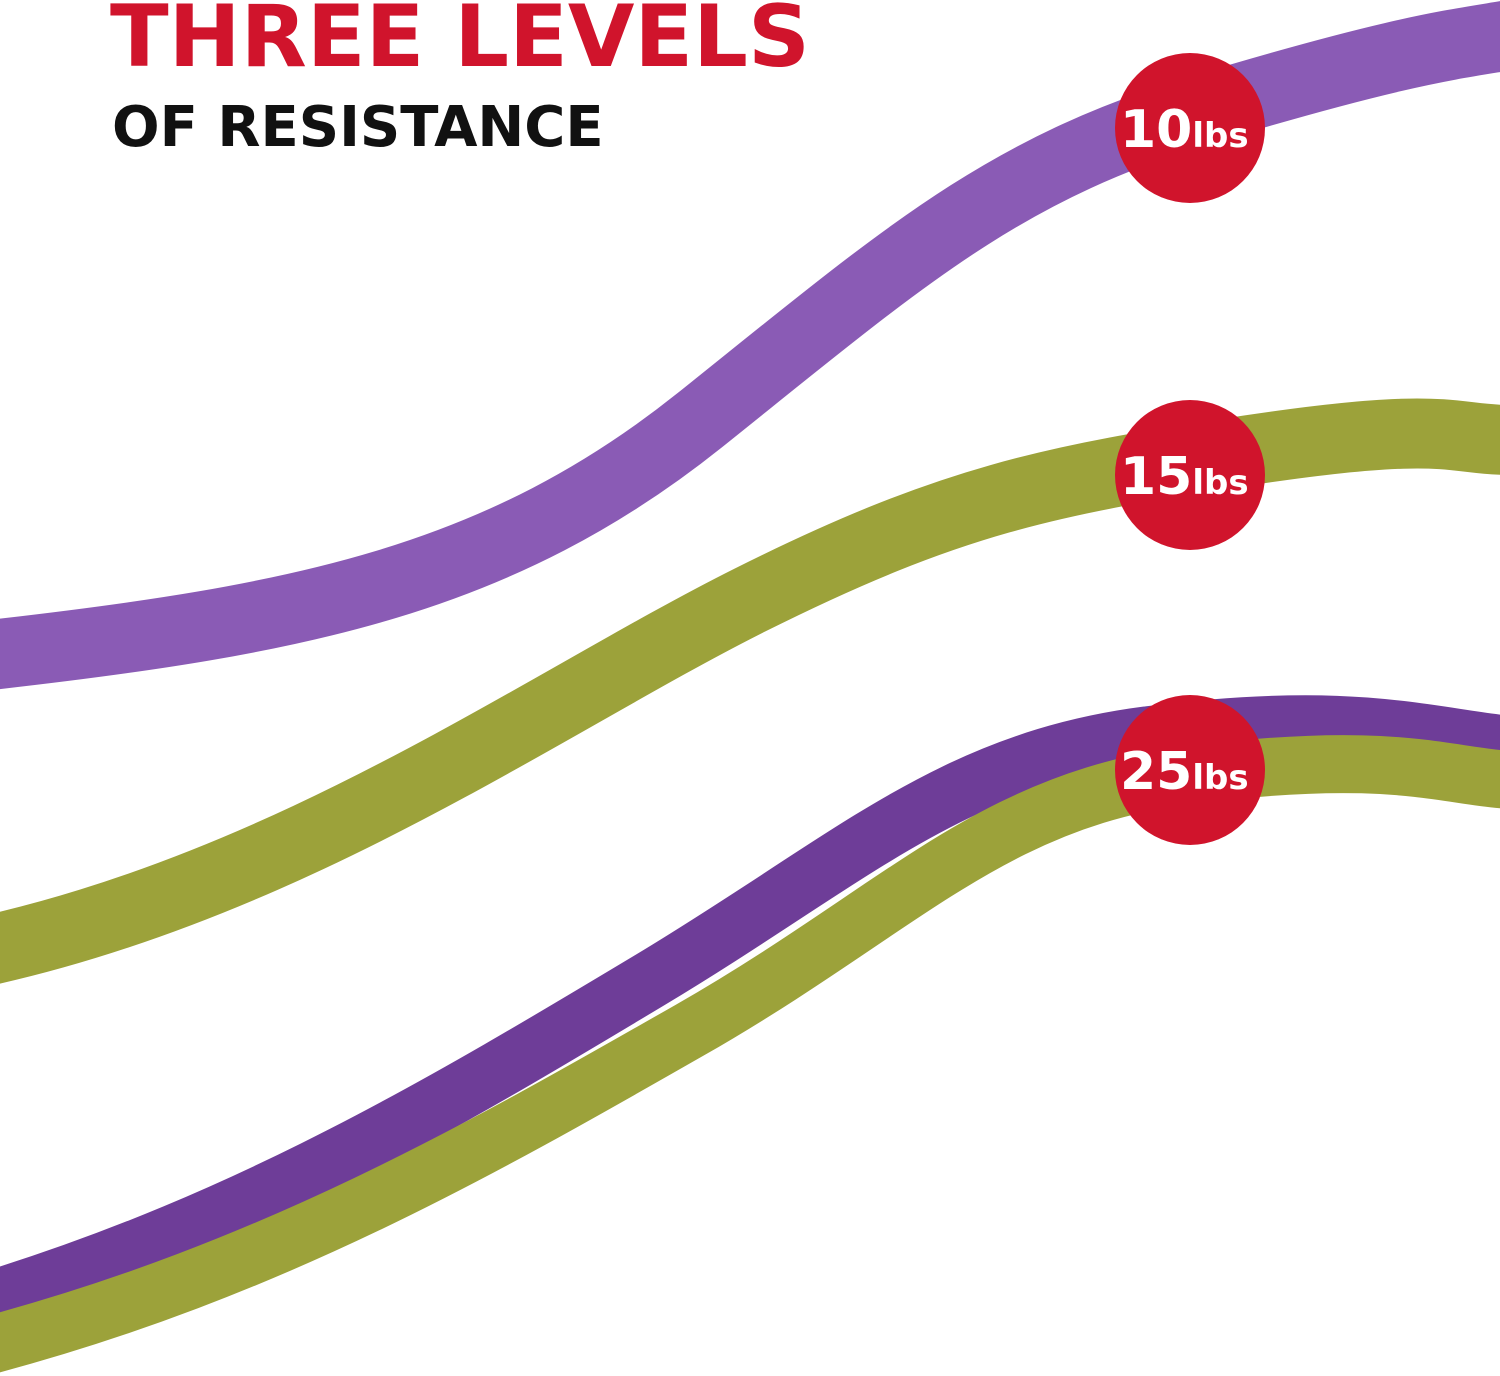 This screenshot has width=1500, height=1376. I want to click on badge: 10lbs, so click(1190, 128).